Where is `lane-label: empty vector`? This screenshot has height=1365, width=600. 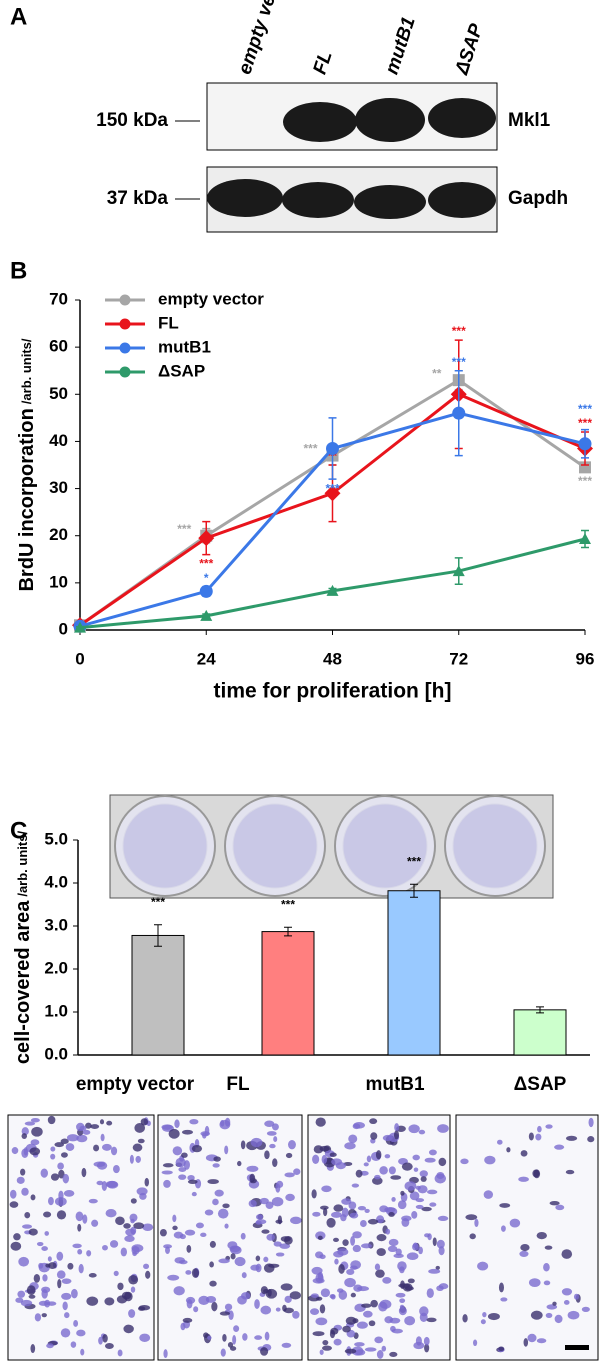 lane-label: empty vector is located at coordinates (263, 38).